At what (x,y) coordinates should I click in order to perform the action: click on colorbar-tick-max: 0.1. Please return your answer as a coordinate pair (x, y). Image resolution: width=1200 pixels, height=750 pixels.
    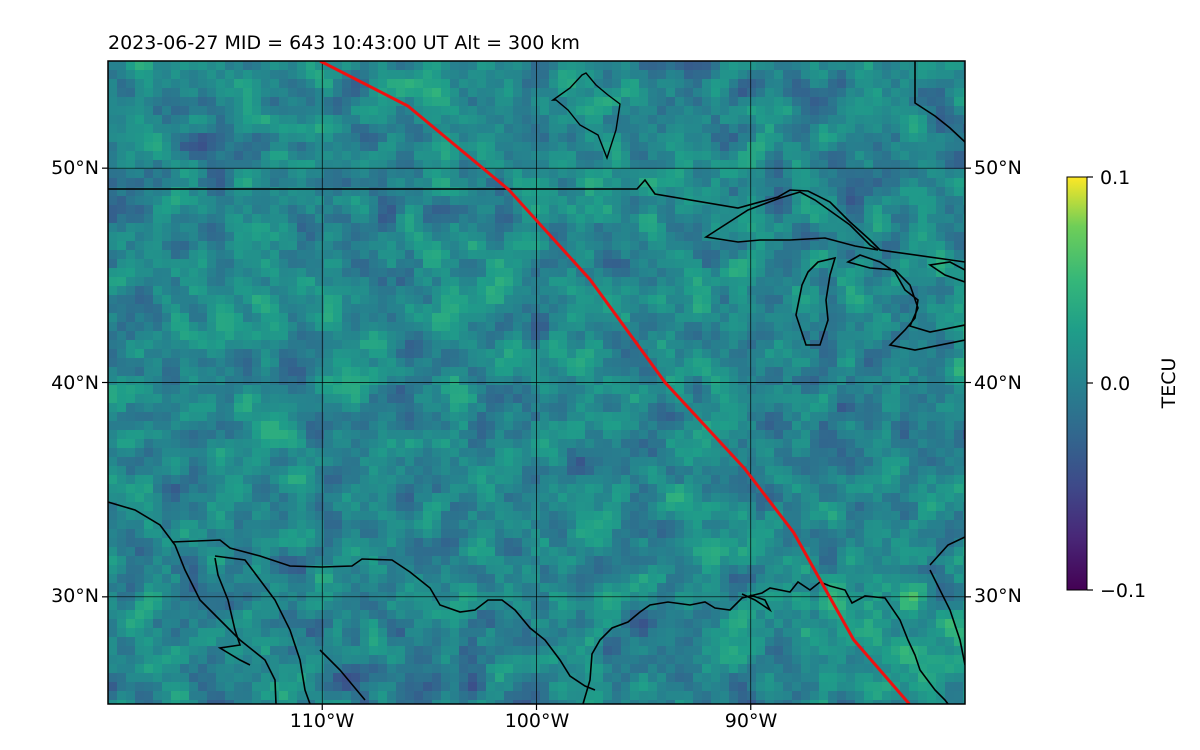
    Looking at the image, I should click on (1115, 178).